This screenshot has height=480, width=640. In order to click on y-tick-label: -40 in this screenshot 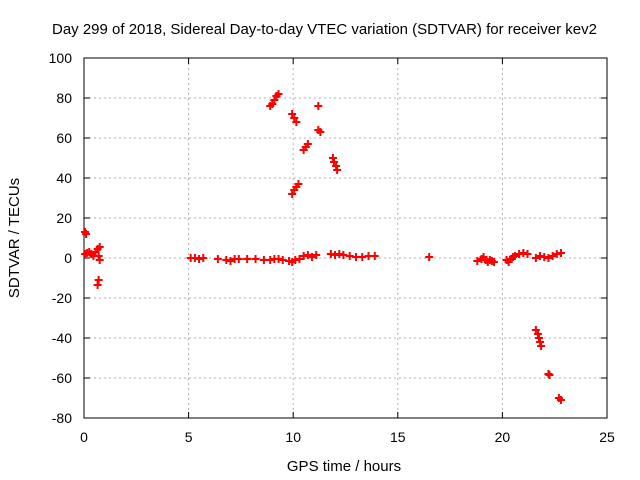, I will do `click(62, 338)`.